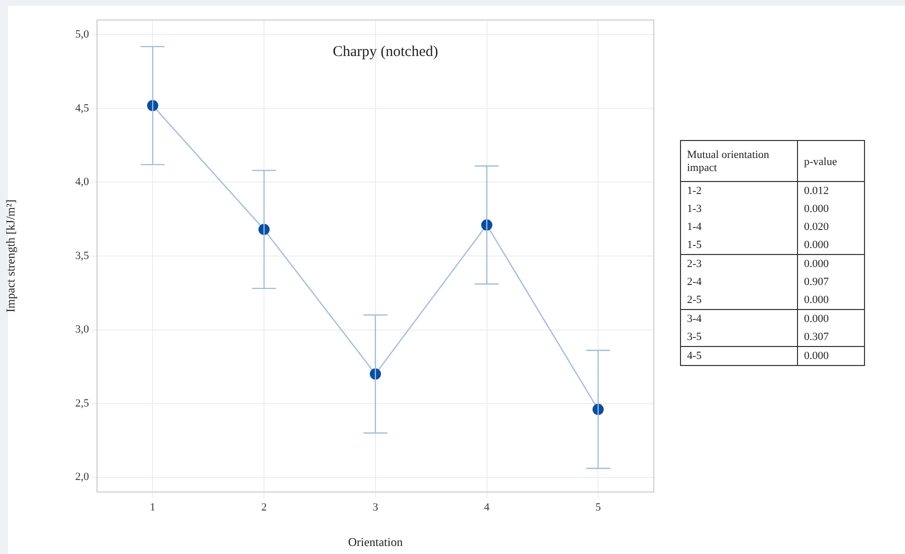 The image size is (905, 554). What do you see at coordinates (153, 507) in the screenshot?
I see `x-tick-label: 1` at bounding box center [153, 507].